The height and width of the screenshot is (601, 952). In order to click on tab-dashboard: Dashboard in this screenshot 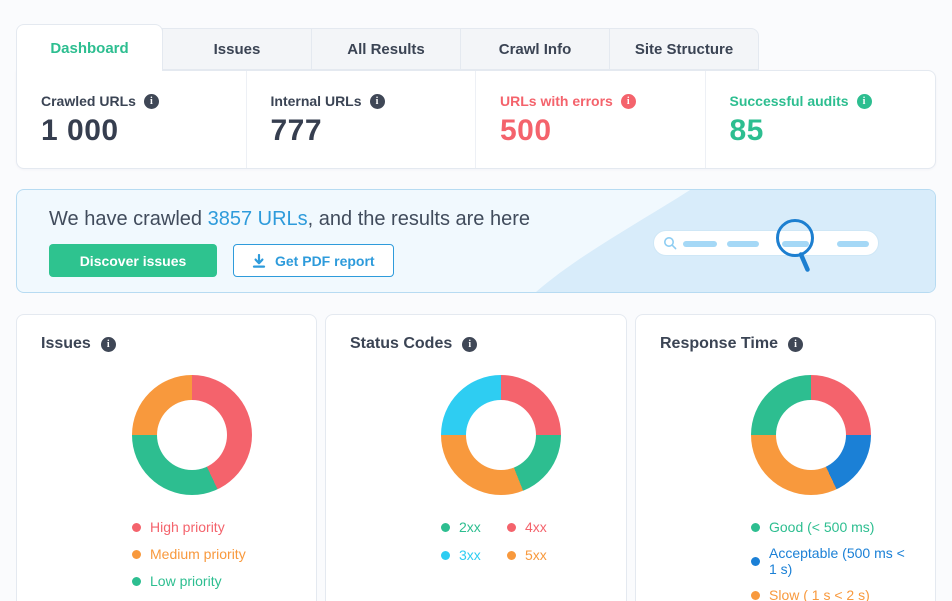, I will do `click(89, 47)`.